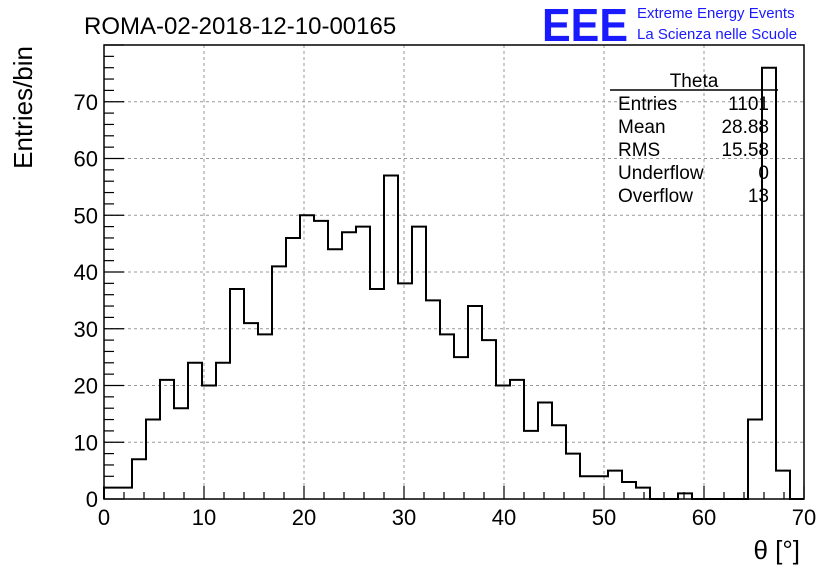 The width and height of the screenshot is (836, 572). I want to click on y-tick-label: 30, so click(86, 329).